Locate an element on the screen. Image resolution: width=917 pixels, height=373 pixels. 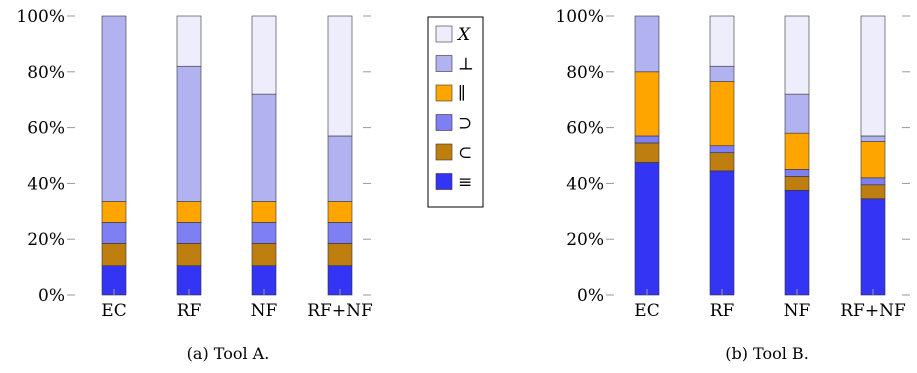
caption-tool-b: (b) Tool B. is located at coordinates (767, 353).